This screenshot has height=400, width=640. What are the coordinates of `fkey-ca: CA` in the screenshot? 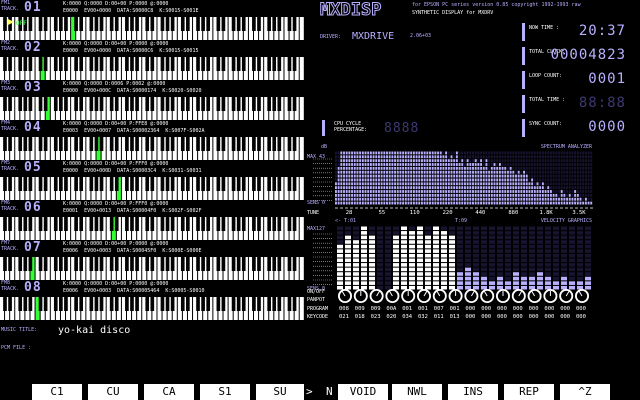 It's located at (169, 392).